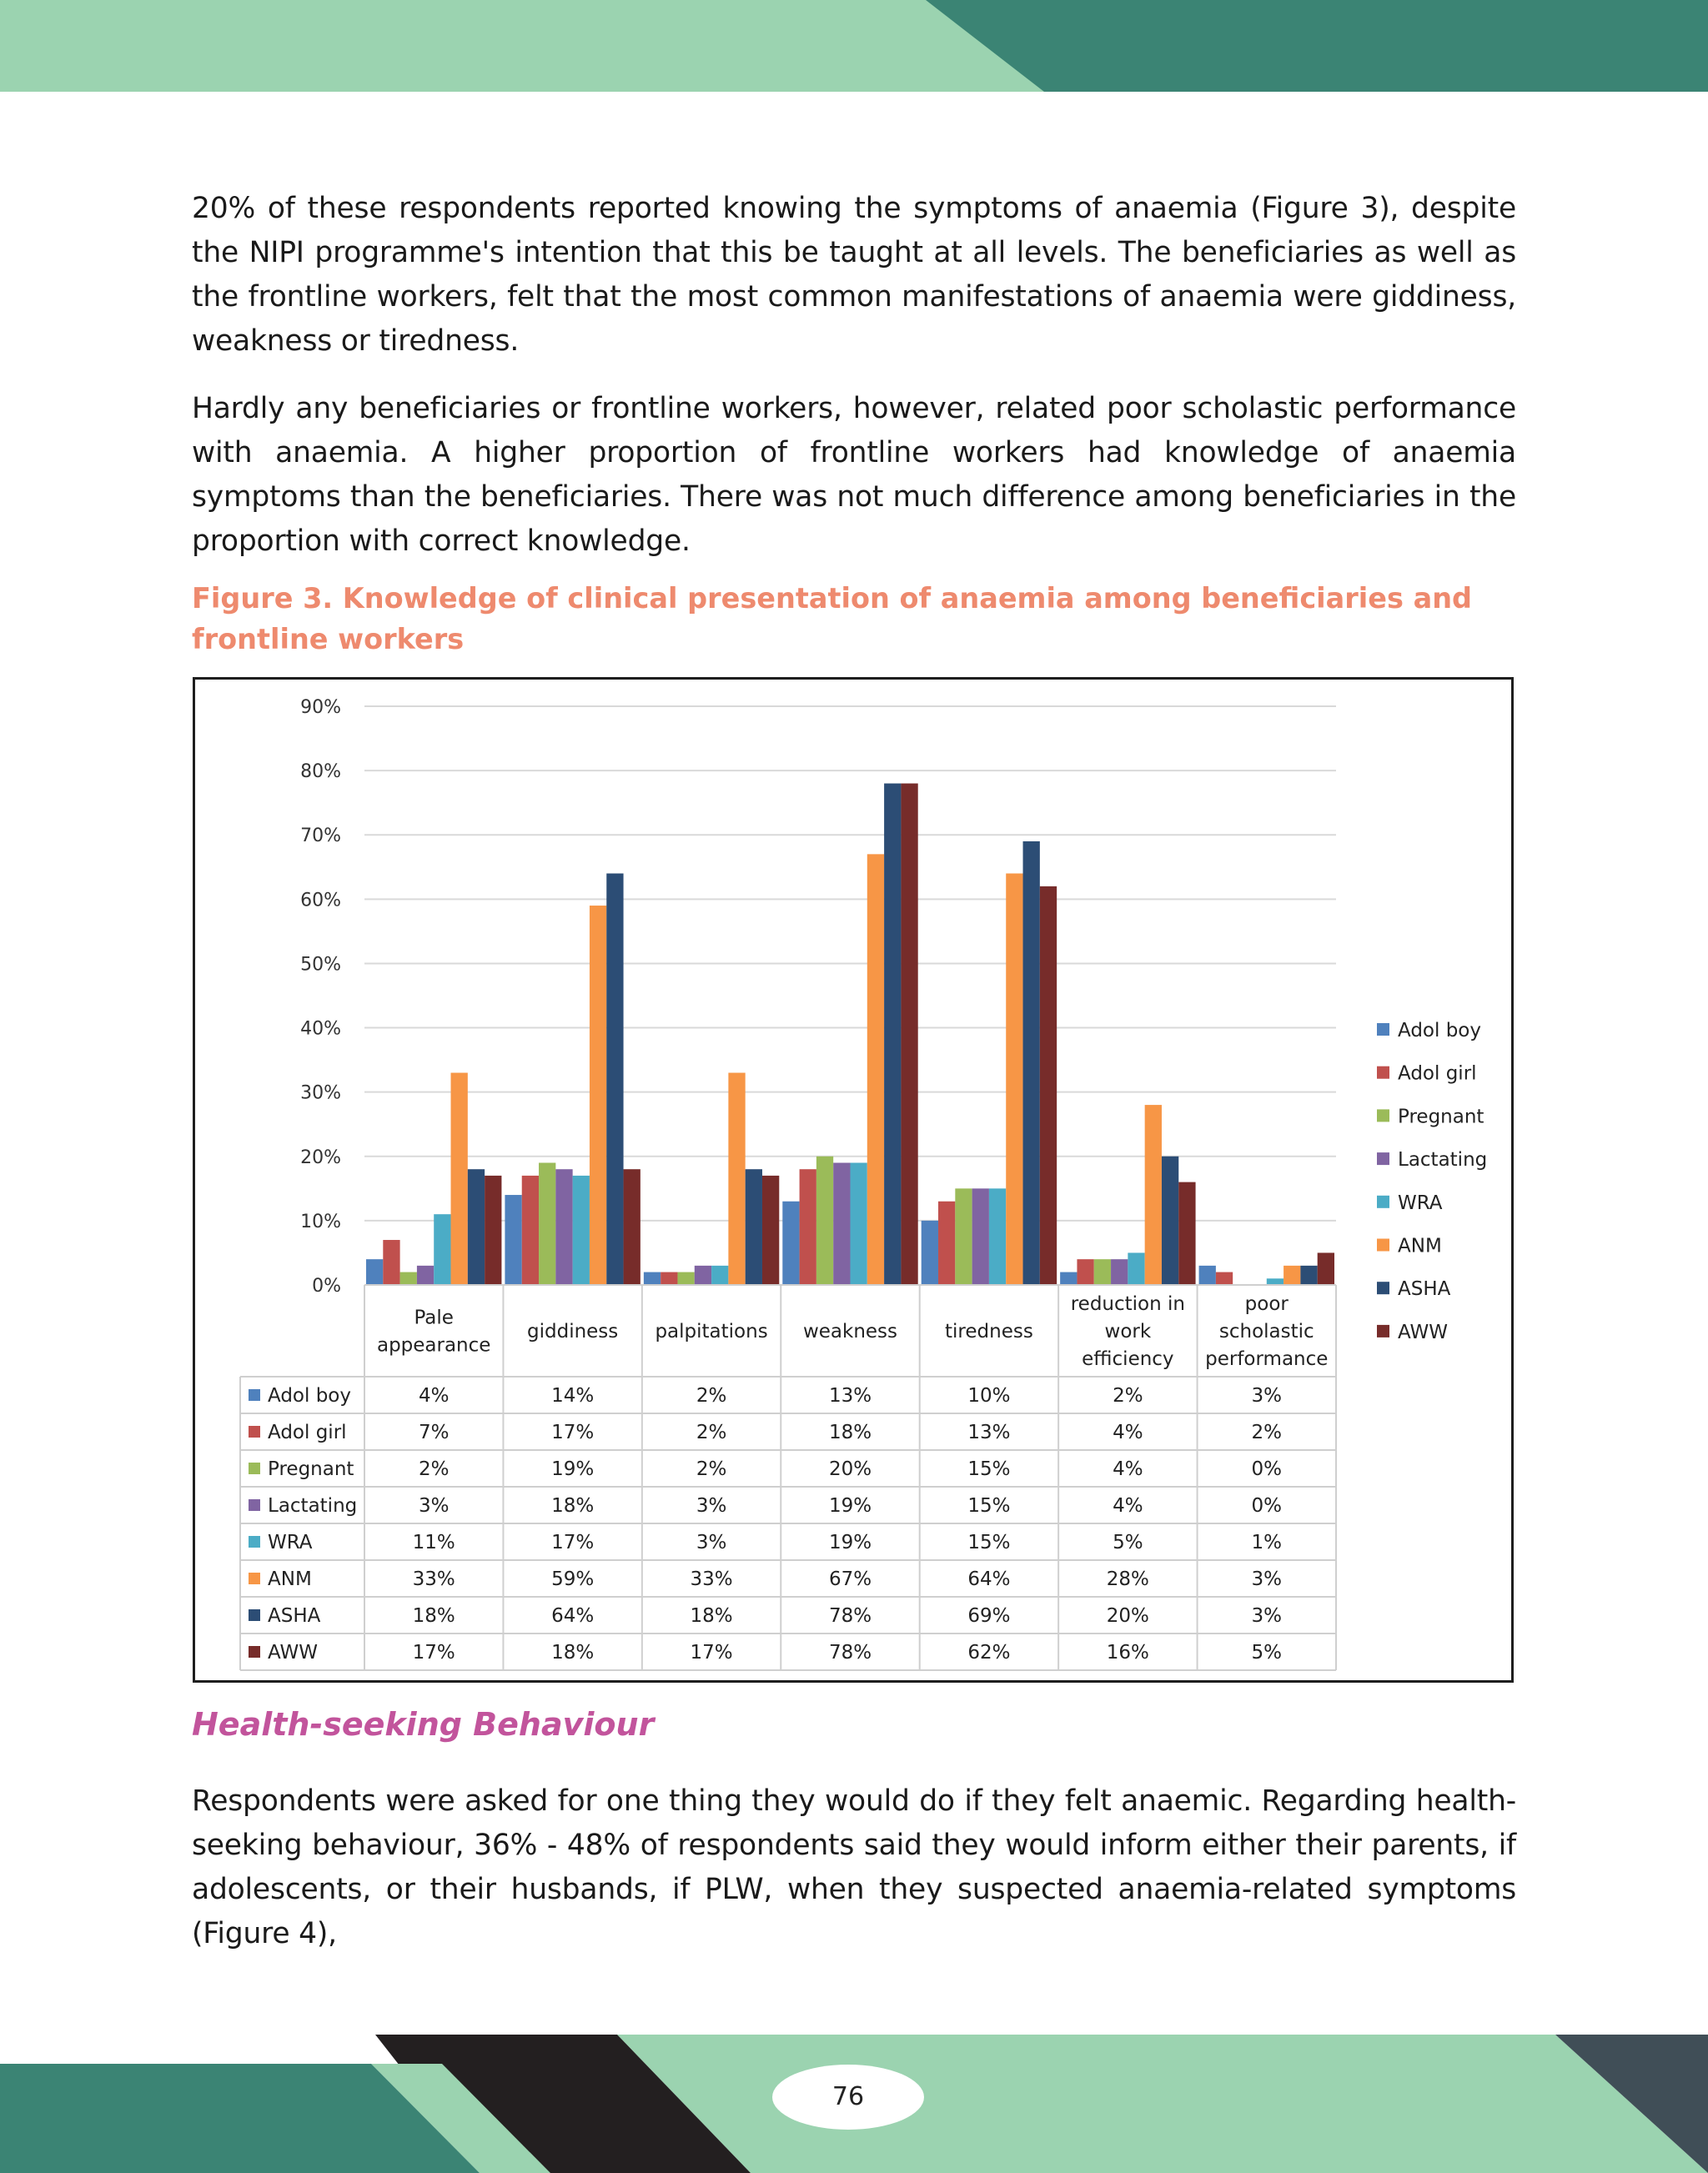 The image size is (1708, 2173). I want to click on x-category-label: performance, so click(1266, 1359).